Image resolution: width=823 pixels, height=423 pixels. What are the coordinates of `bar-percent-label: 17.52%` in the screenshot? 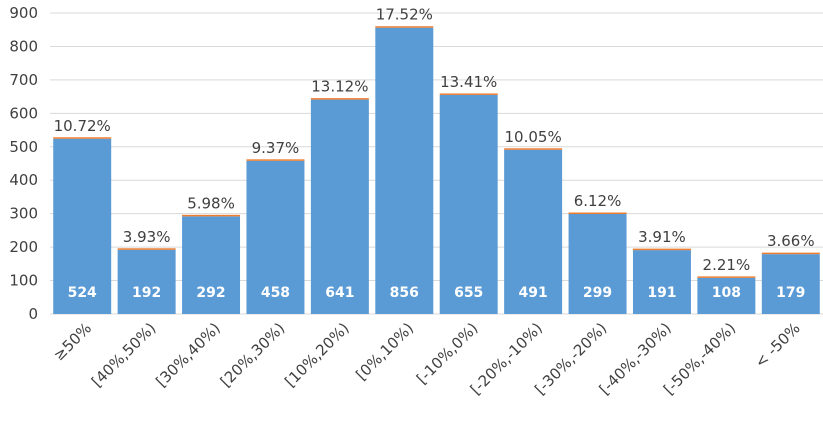 It's located at (404, 15).